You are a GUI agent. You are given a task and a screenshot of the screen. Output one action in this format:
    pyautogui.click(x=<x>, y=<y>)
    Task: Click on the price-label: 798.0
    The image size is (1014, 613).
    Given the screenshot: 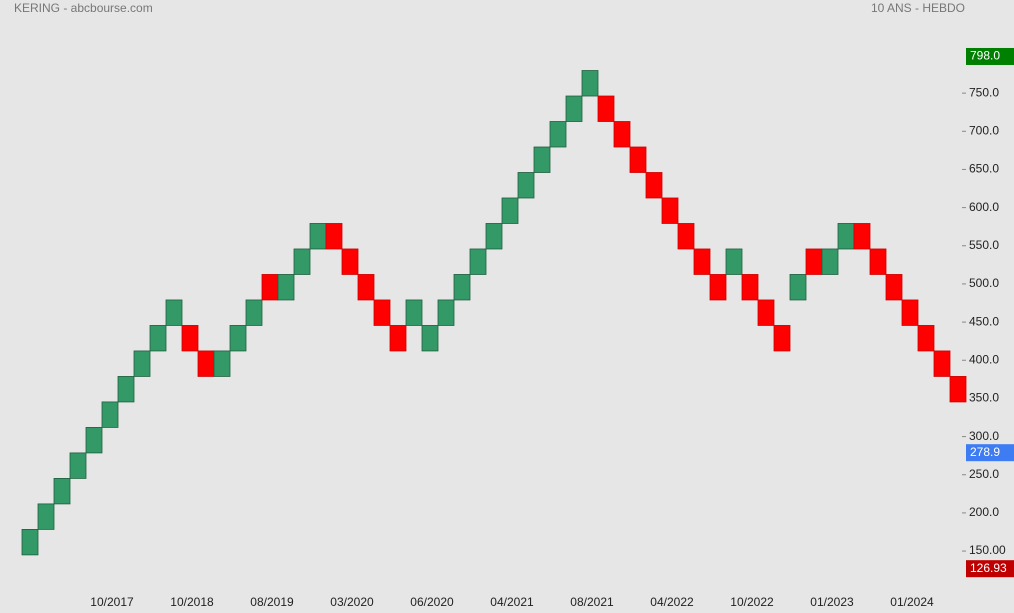 What is the action you would take?
    pyautogui.click(x=985, y=56)
    